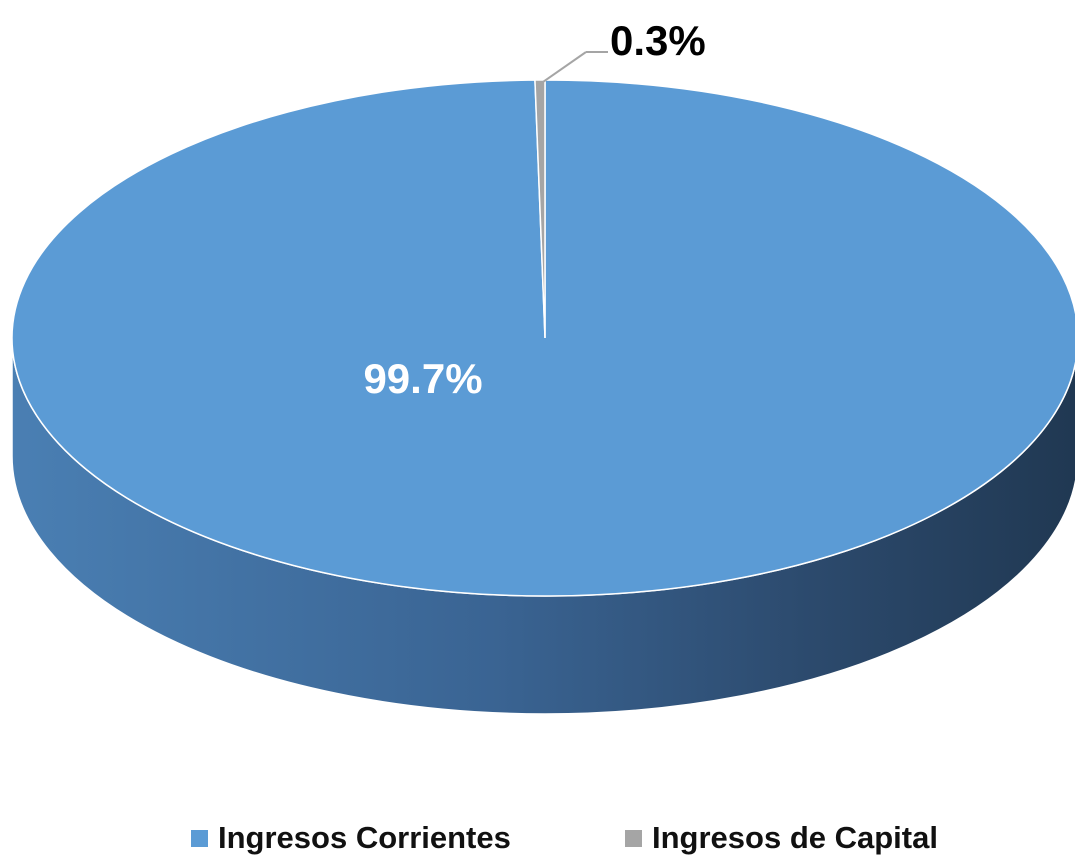 This screenshot has width=1075, height=861. Describe the element at coordinates (422, 378) in the screenshot. I see `data-label-ingresos-corrientes: 99.7%` at that location.